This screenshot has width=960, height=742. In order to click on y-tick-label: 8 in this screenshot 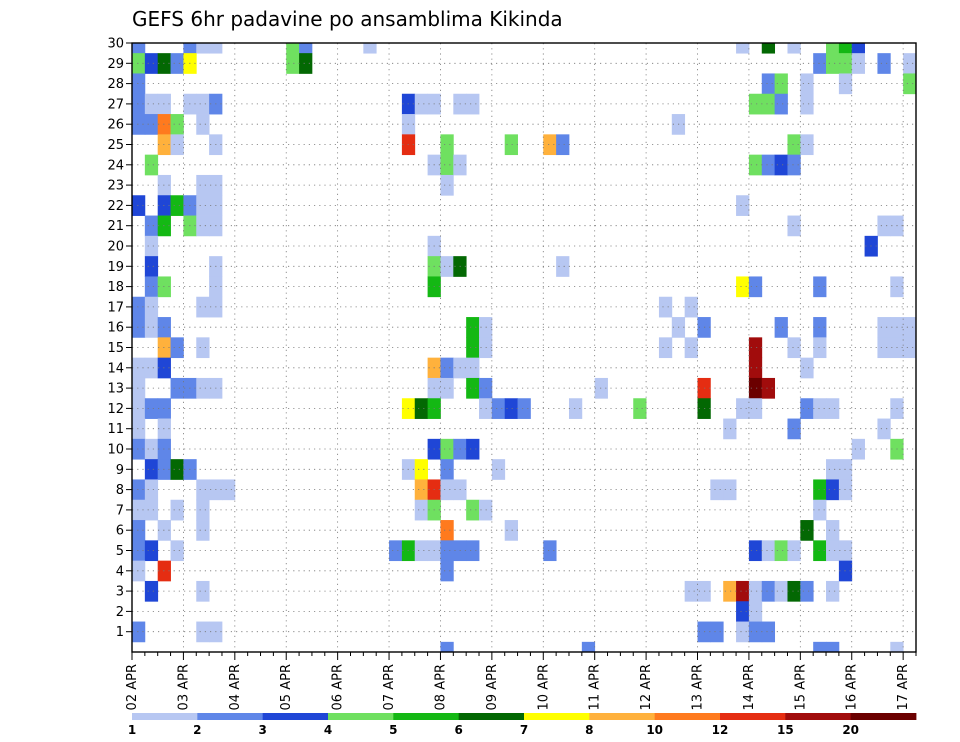, I will do `click(120, 490)`.